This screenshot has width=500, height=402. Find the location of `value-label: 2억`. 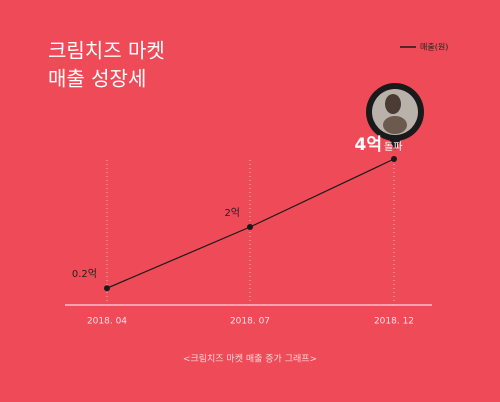

value-label: 2억 is located at coordinates (232, 213).